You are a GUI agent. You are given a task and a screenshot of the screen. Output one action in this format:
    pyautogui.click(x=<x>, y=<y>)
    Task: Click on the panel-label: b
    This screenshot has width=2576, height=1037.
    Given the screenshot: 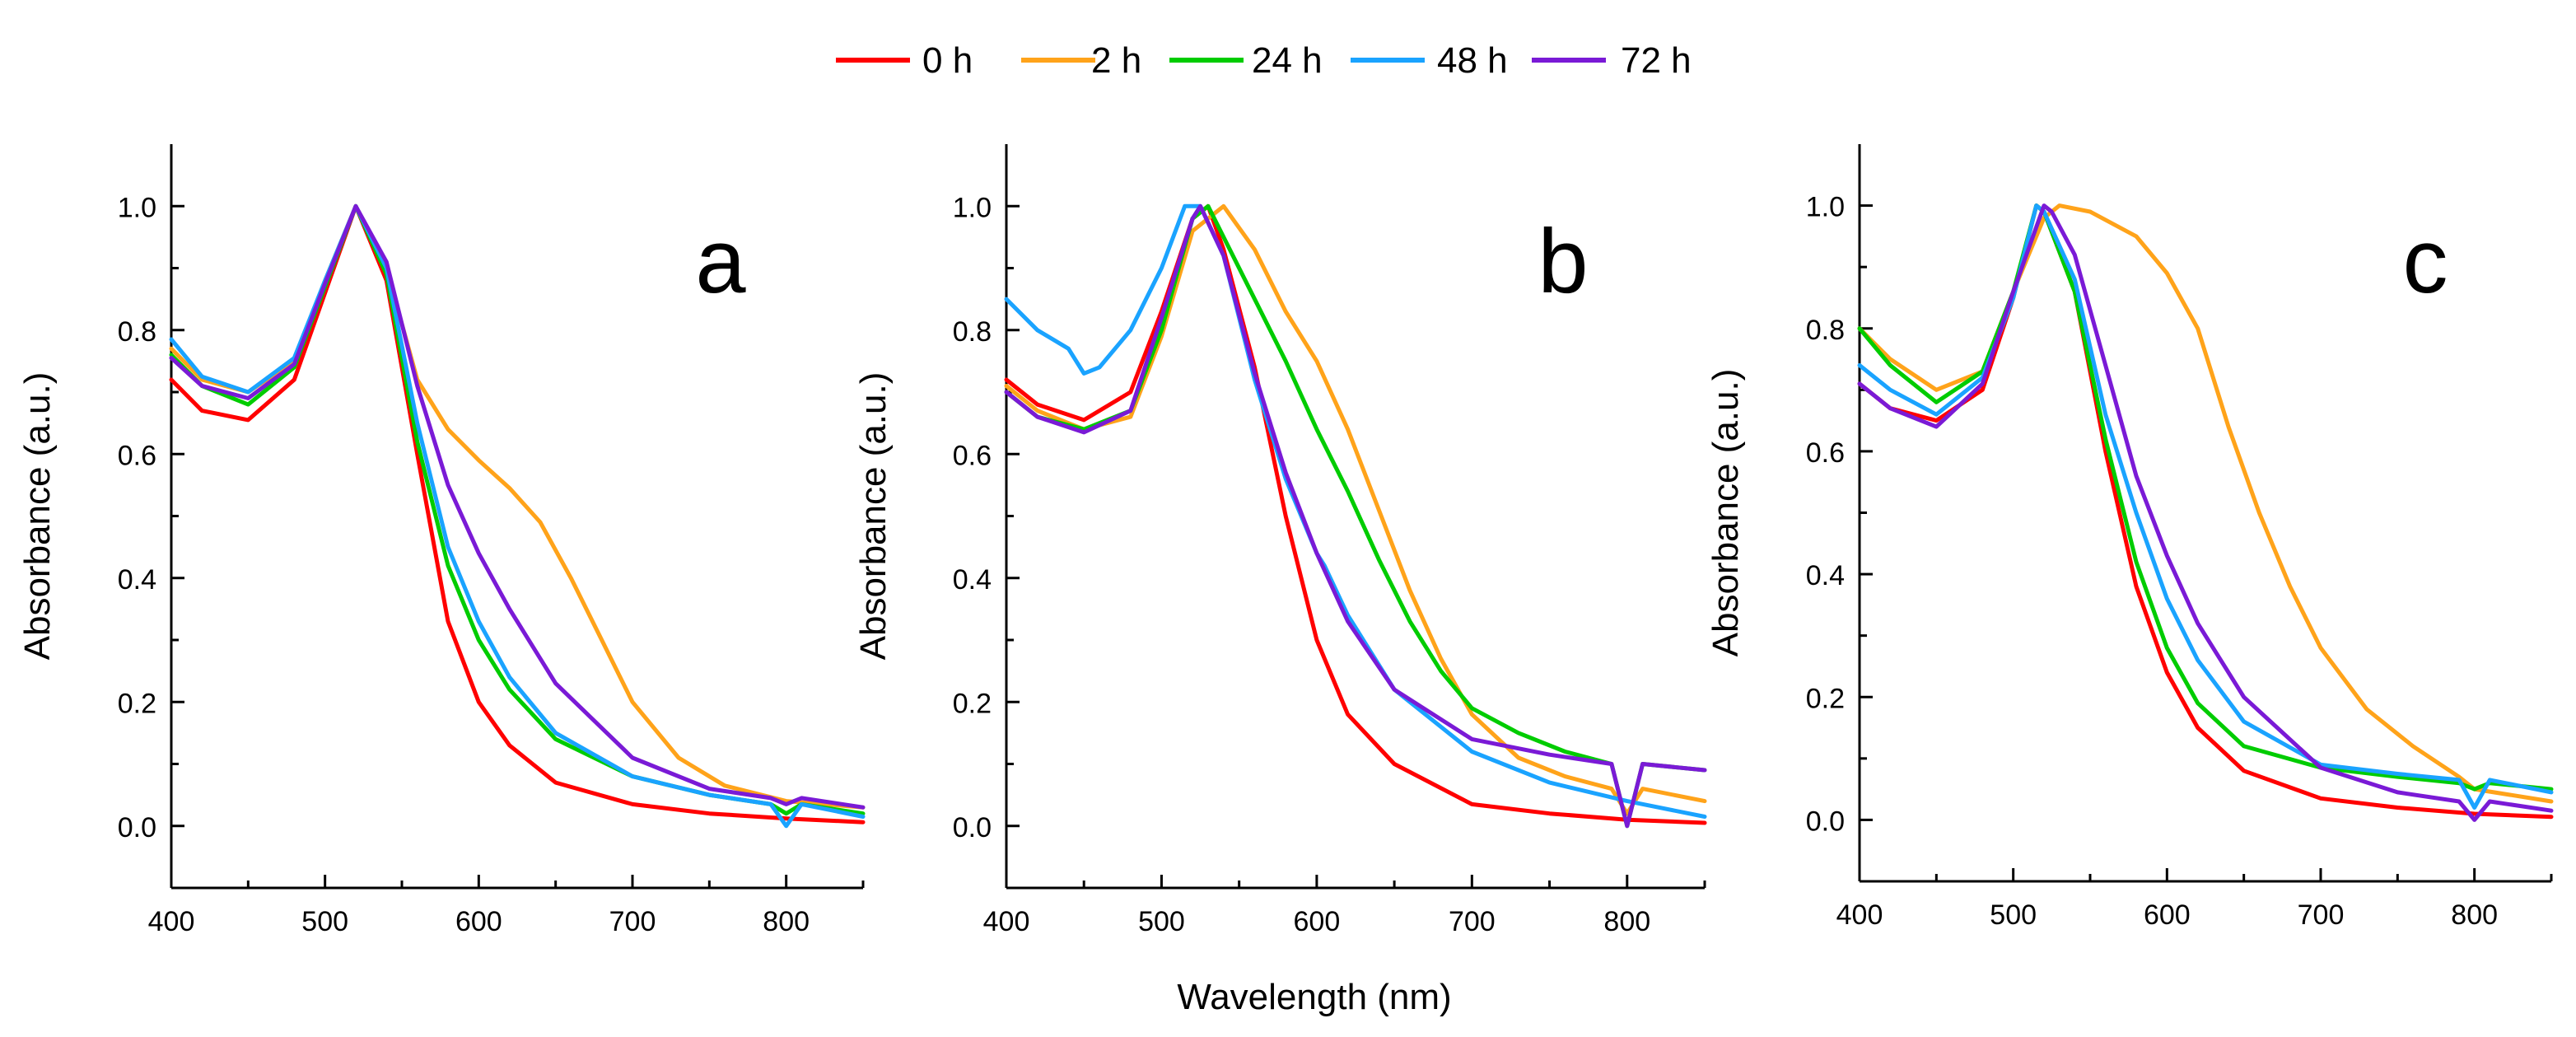 What is the action you would take?
    pyautogui.click(x=1563, y=261)
    